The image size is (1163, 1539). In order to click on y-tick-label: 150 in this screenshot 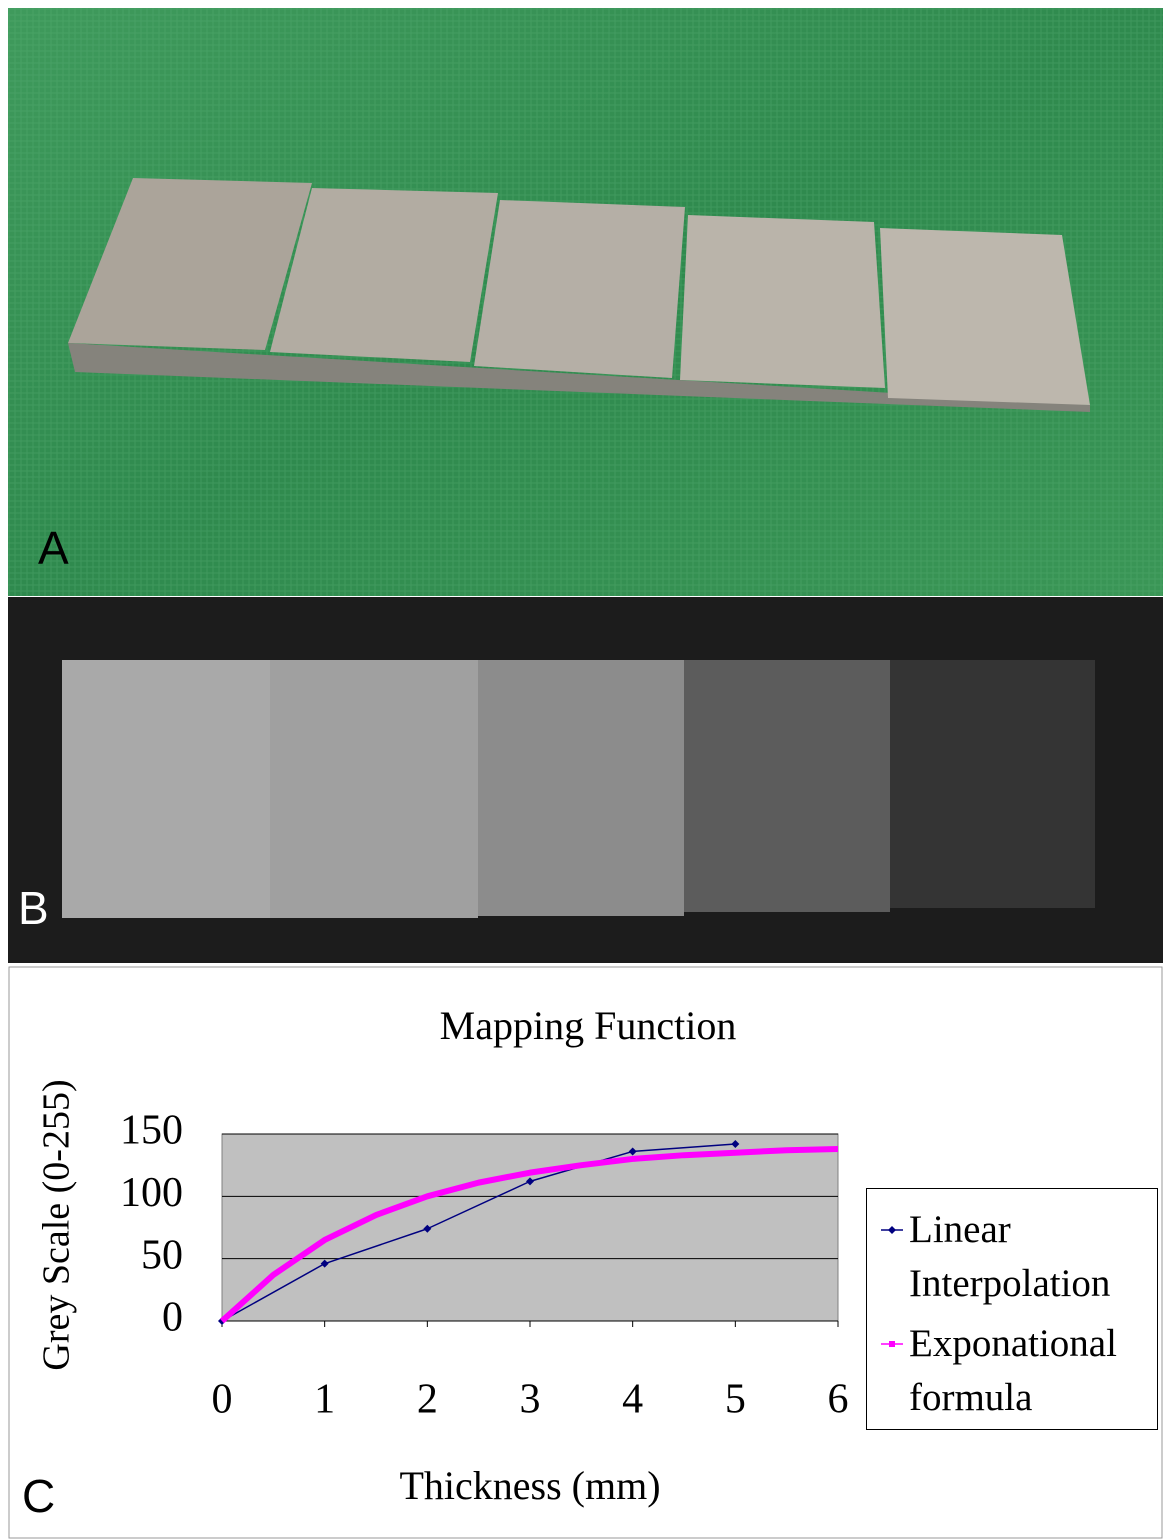, I will do `click(151, 1131)`.